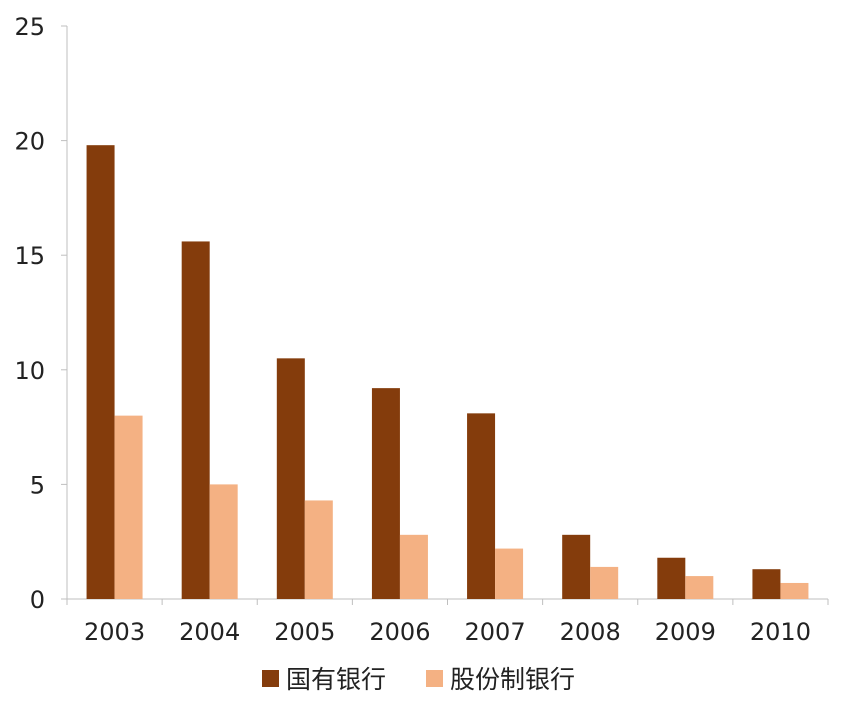 This screenshot has width=852, height=714. Describe the element at coordinates (576, 566) in the screenshot. I see `bar-state-banks-2008` at that location.